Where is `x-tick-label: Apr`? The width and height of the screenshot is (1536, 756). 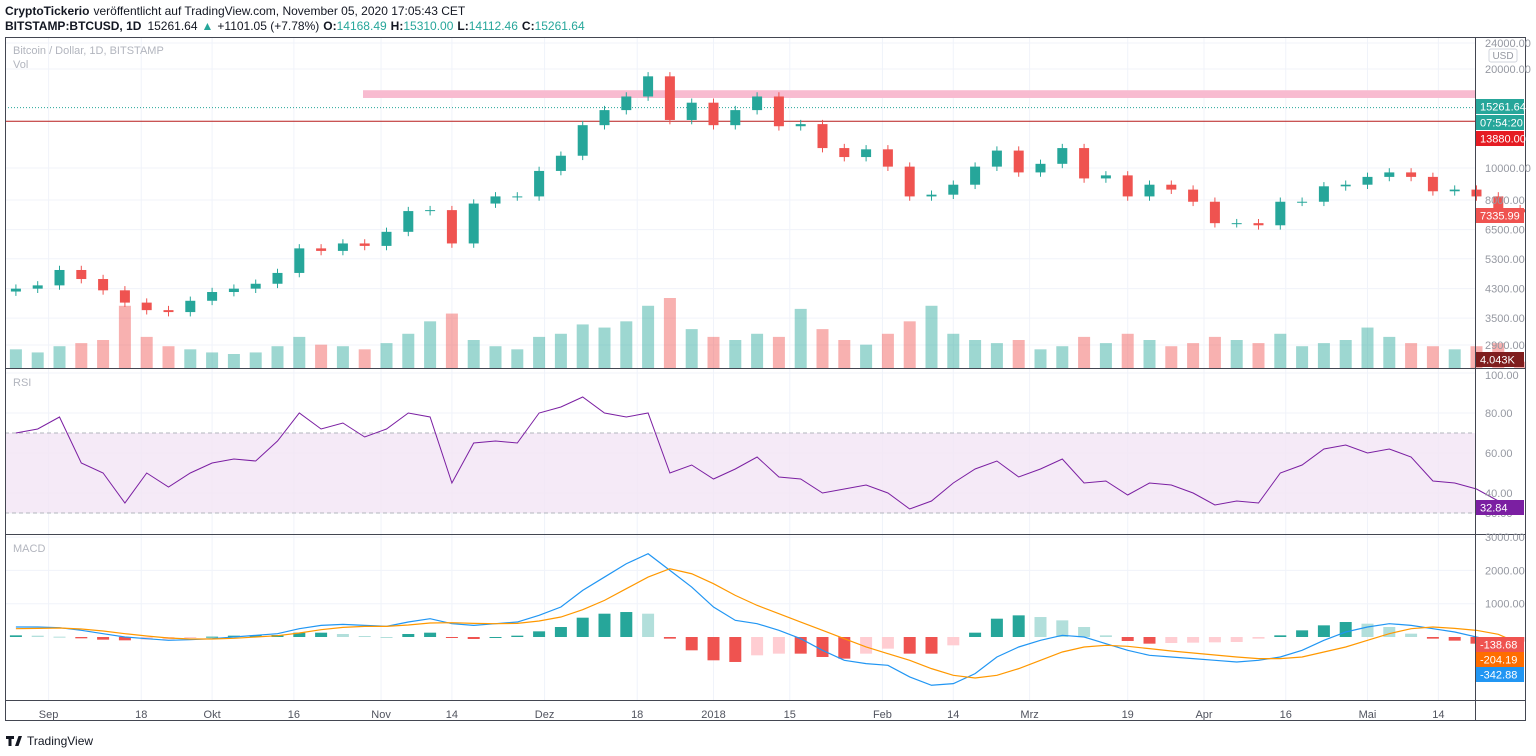
x-tick-label: Apr is located at coordinates (1203, 715).